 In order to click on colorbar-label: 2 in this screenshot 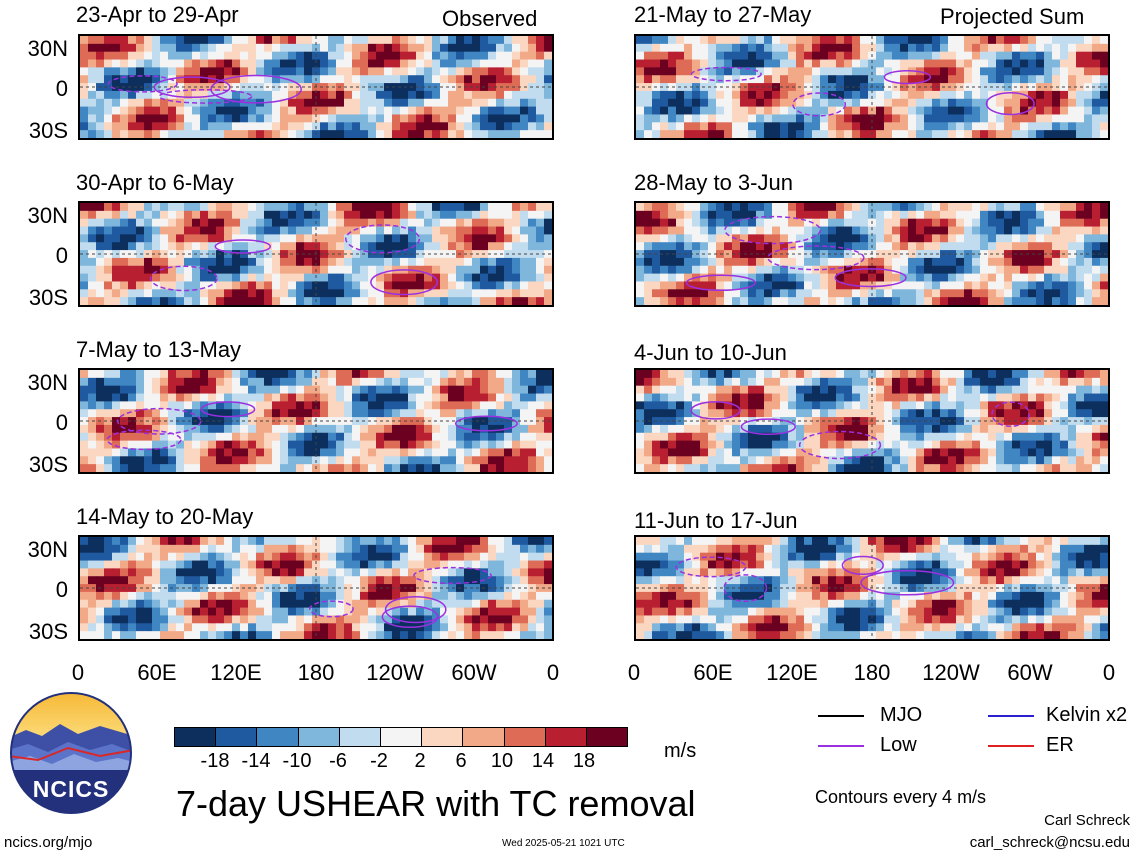, I will do `click(420, 761)`.